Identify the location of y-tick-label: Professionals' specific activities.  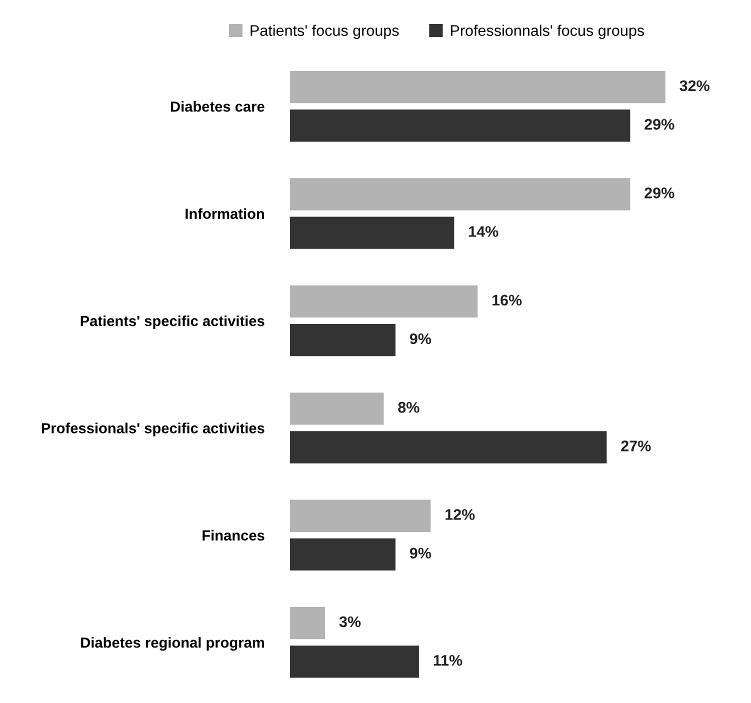
(153, 429).